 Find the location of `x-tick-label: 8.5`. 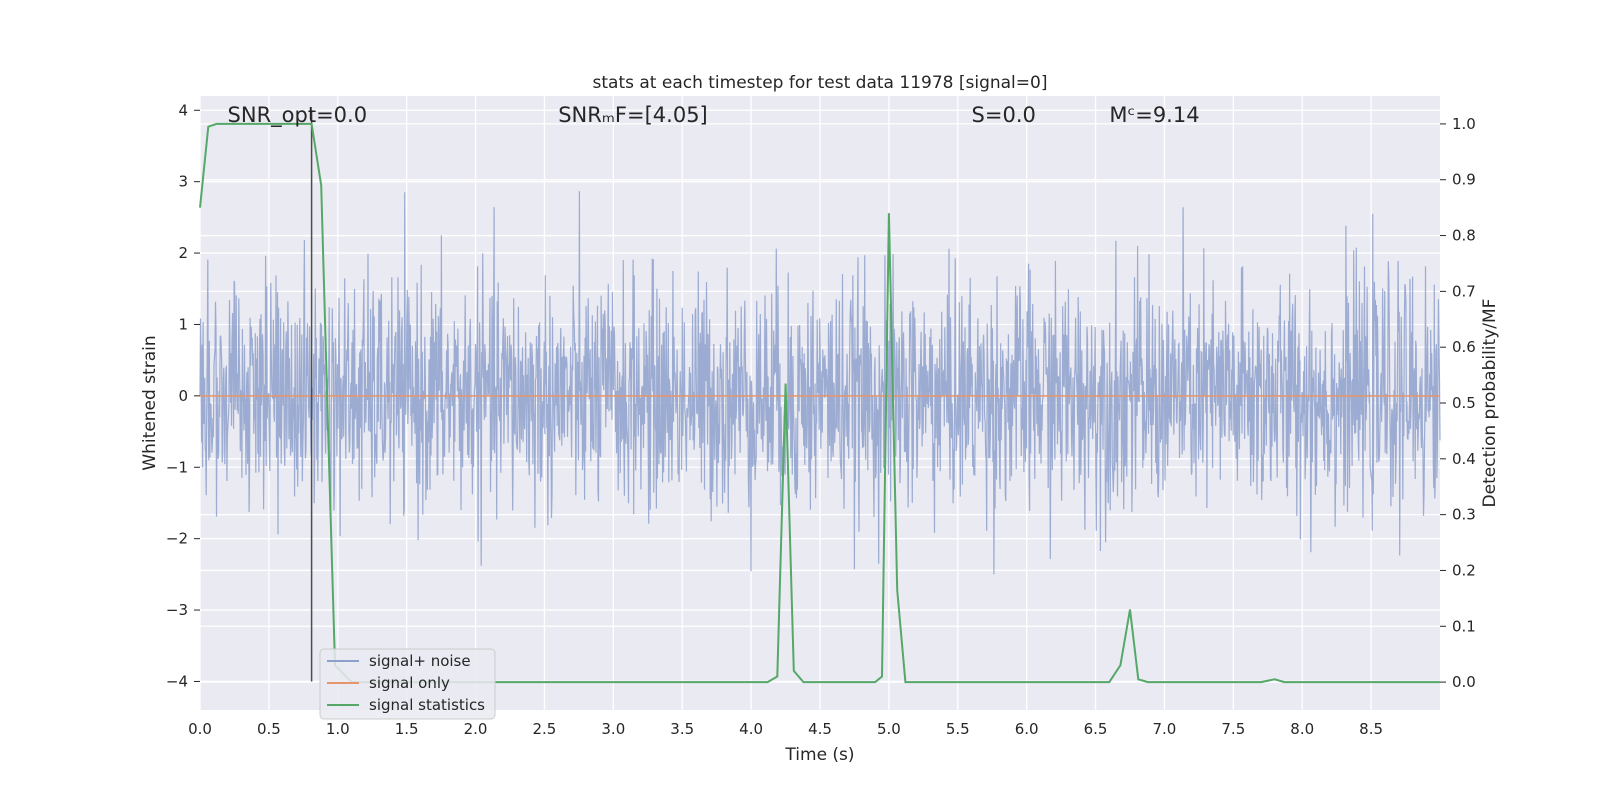

x-tick-label: 8.5 is located at coordinates (1371, 729).